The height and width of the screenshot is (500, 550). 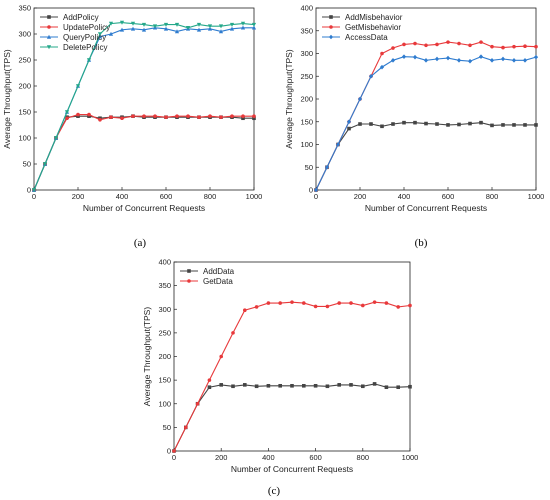 I want to click on x-tick-label: 400, so click(x=268, y=457).